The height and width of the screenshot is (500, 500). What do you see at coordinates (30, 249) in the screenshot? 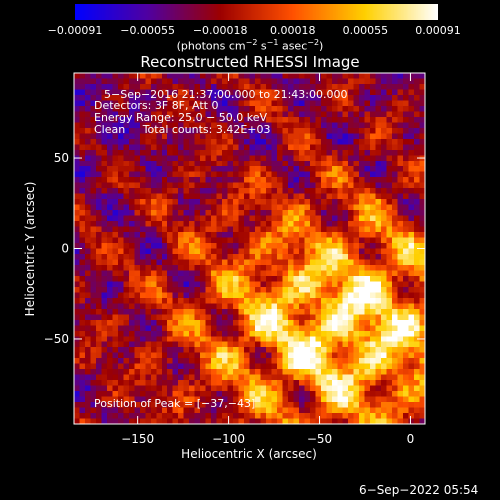
I see `y-axis-label: Heliocentric Y (arcsec)` at bounding box center [30, 249].